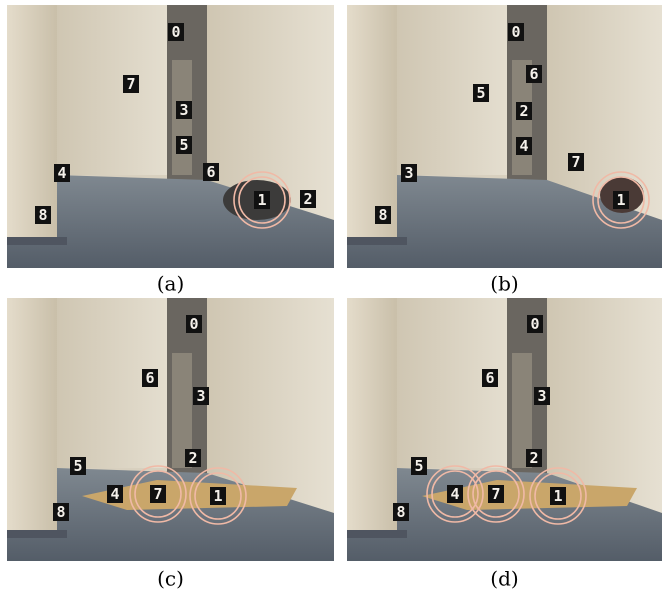  Describe the element at coordinates (504, 579) in the screenshot. I see `caption: (d)` at that location.